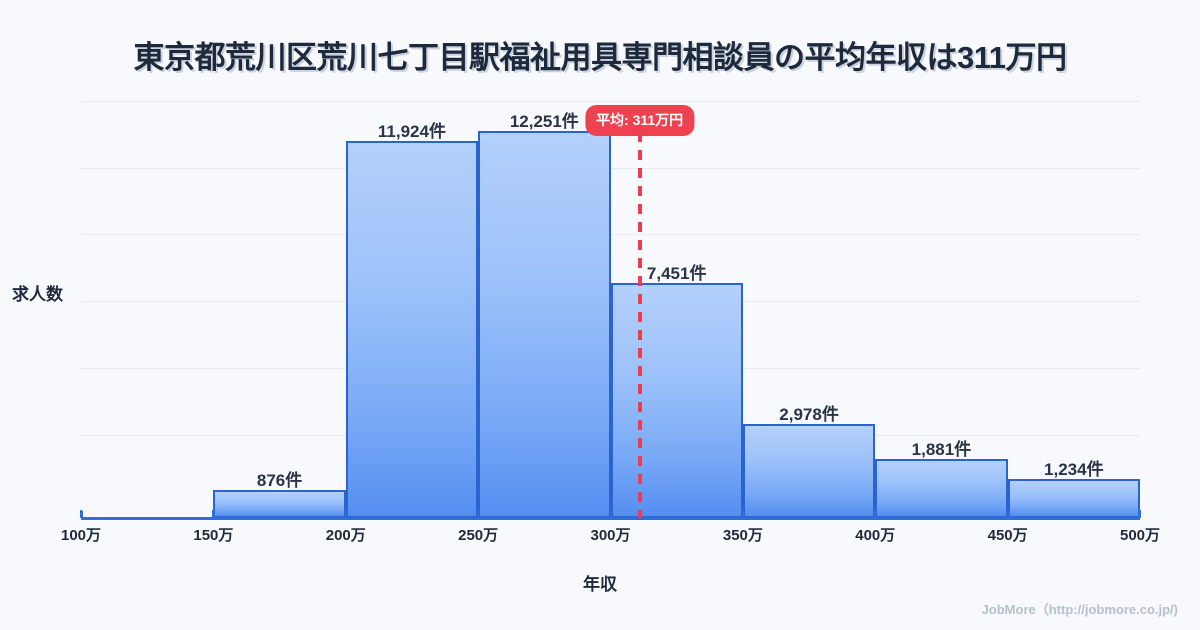 The width and height of the screenshot is (1200, 630). What do you see at coordinates (742, 535) in the screenshot?
I see `x-tick-label: 350万` at bounding box center [742, 535].